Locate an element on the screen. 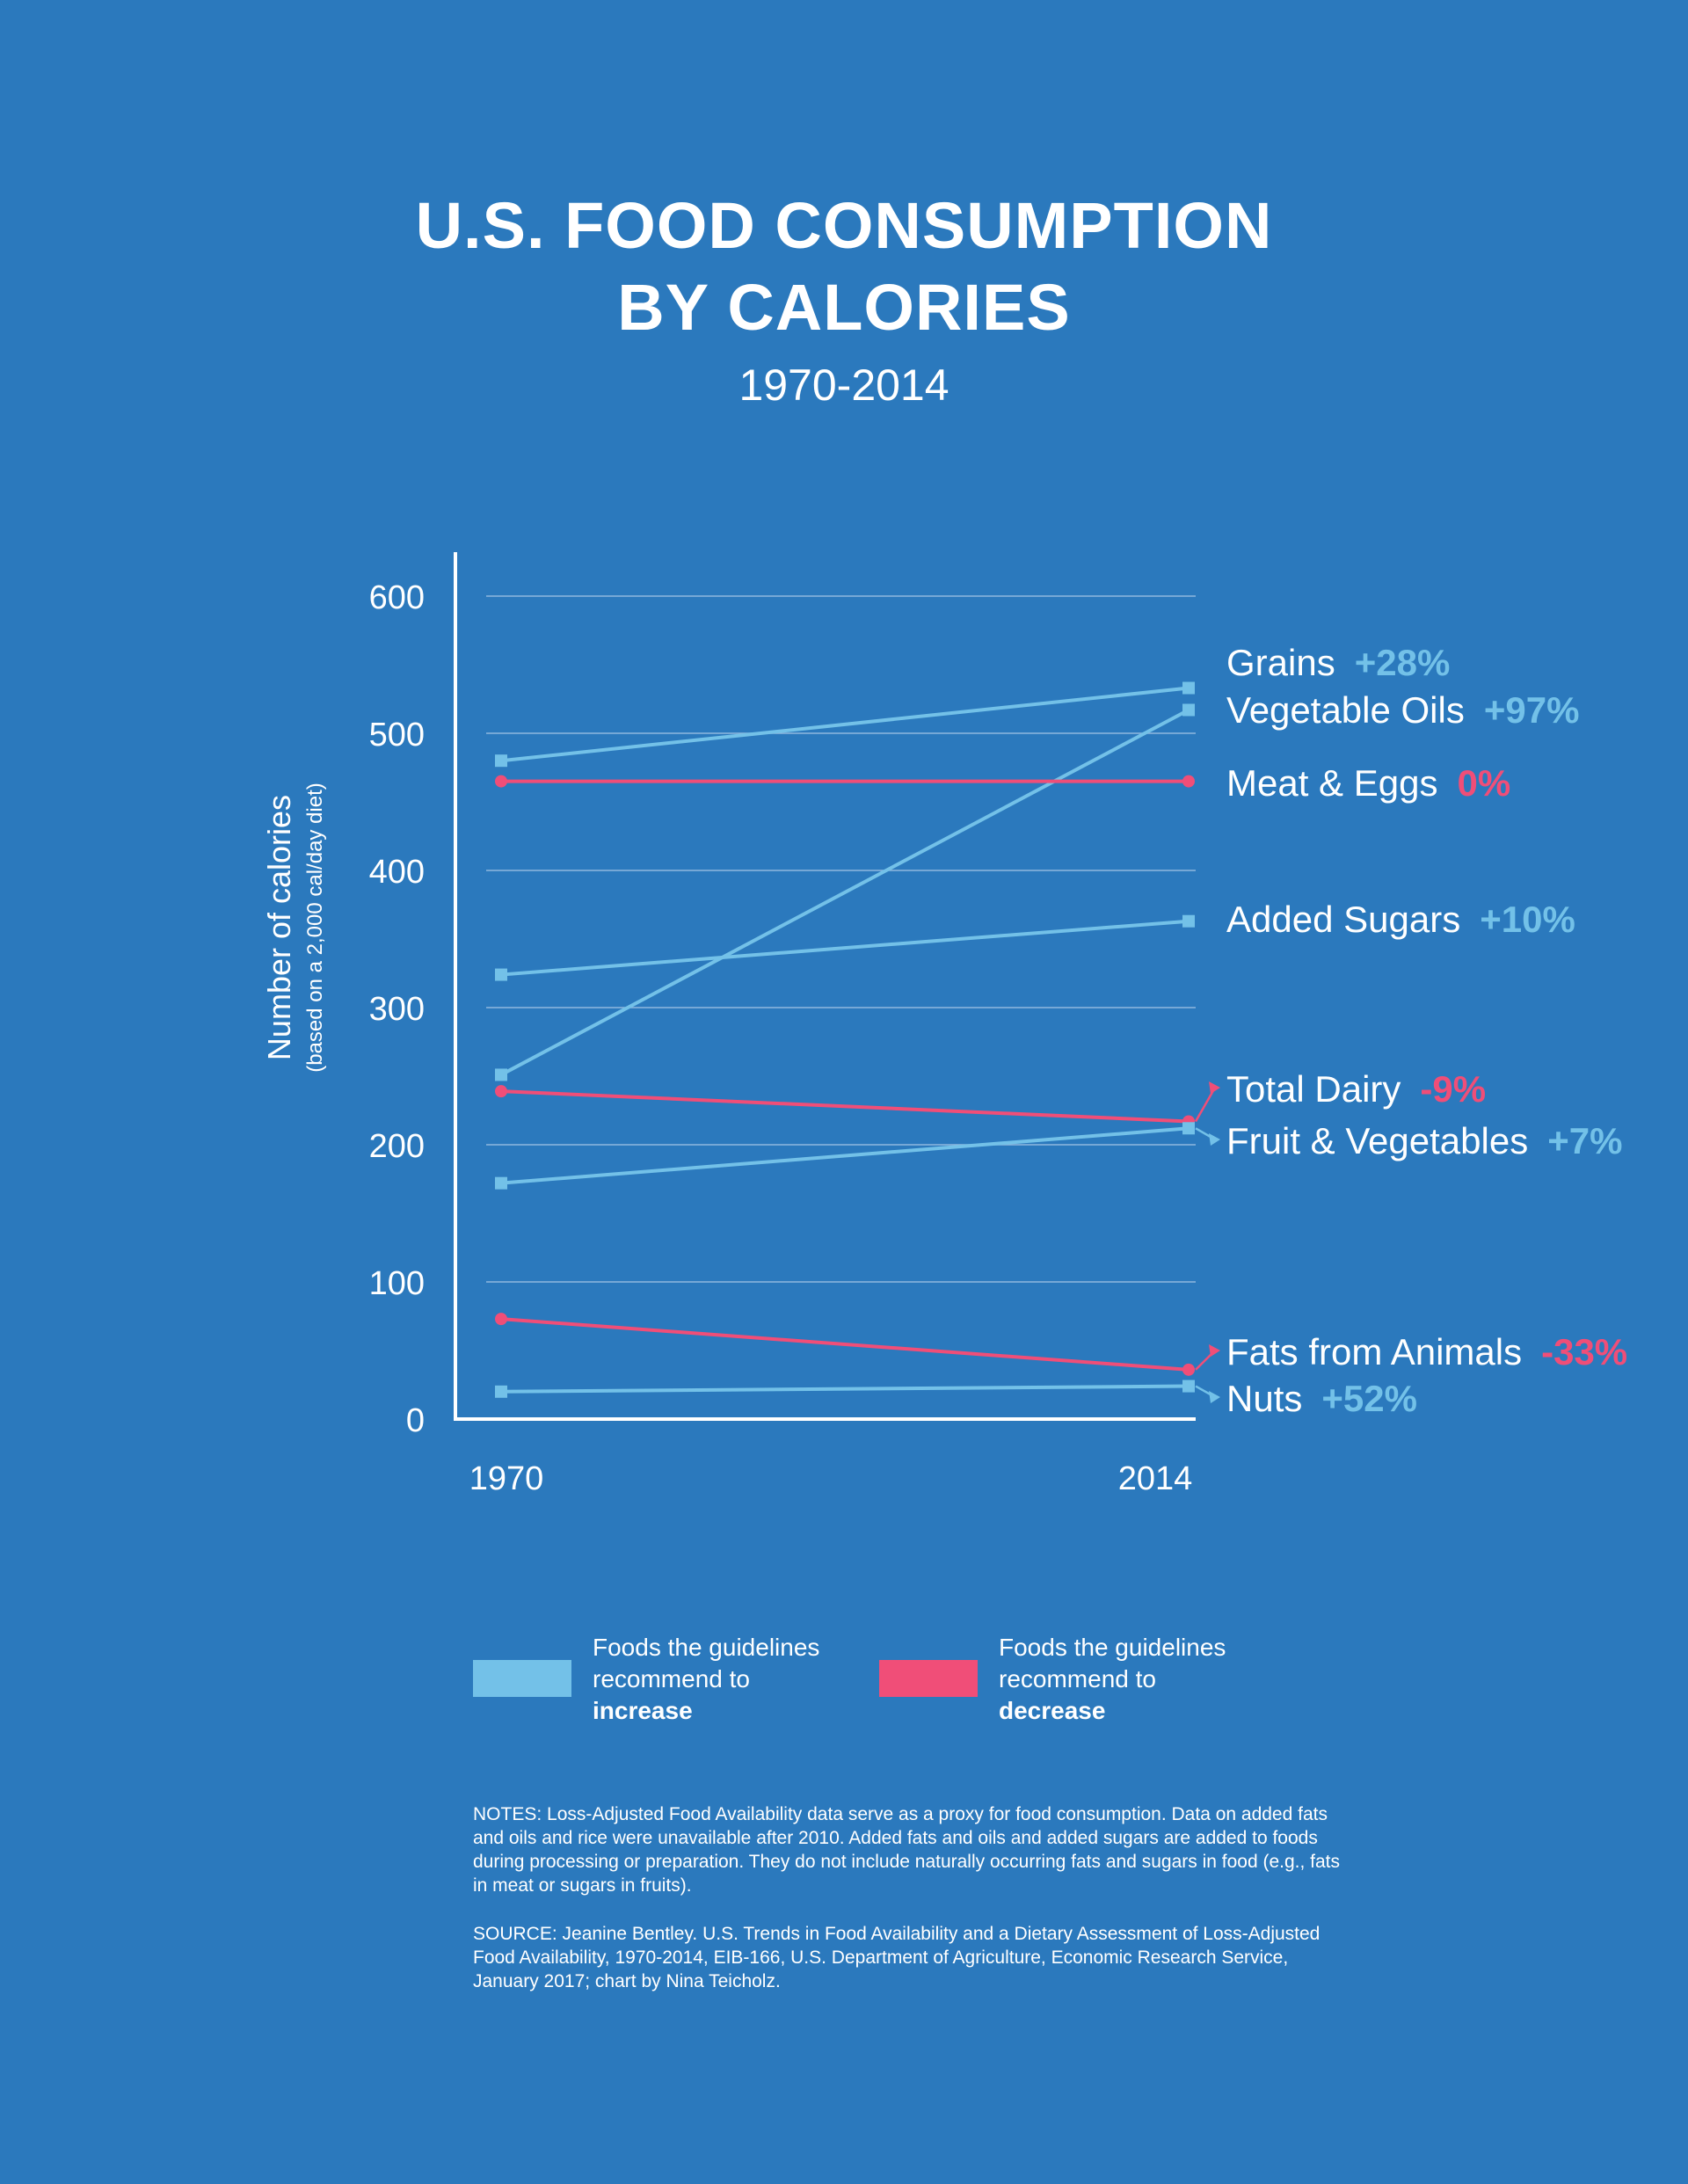 The height and width of the screenshot is (2184, 1688). series-label-fats-from-animals: Fats from Animals is located at coordinates (1374, 1351).